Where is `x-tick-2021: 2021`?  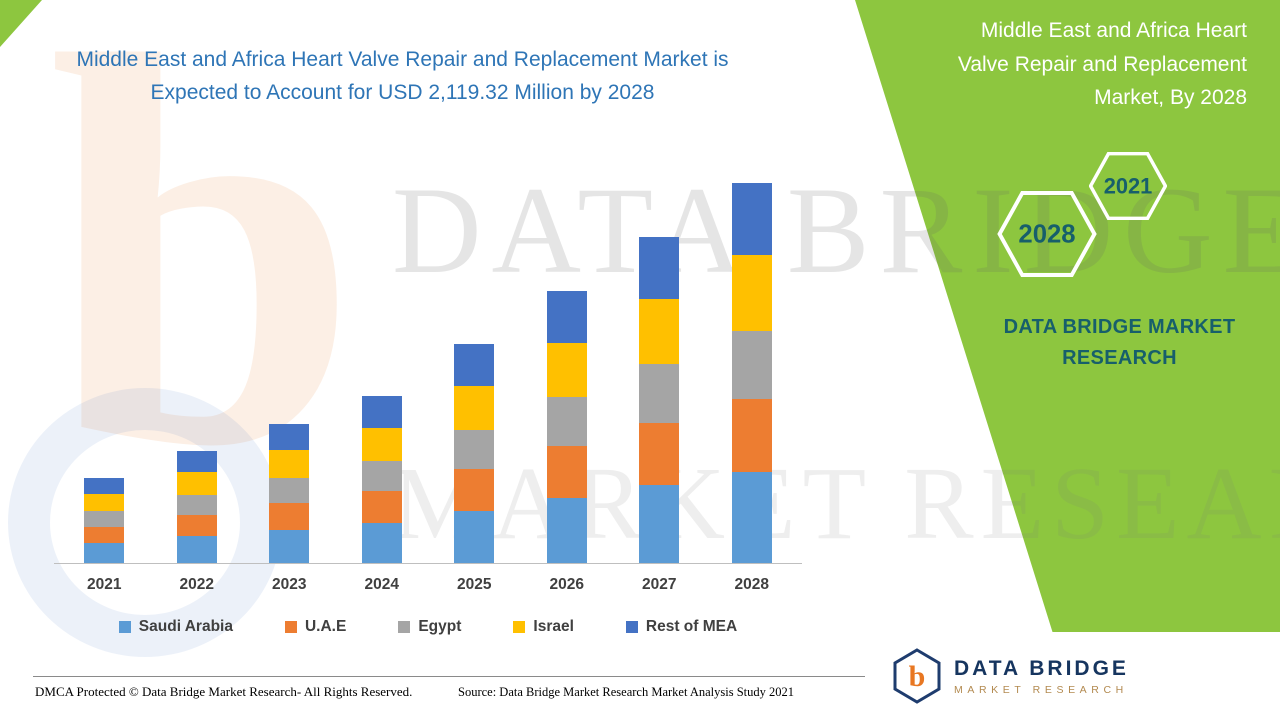
x-tick-2021: 2021 is located at coordinates (104, 584).